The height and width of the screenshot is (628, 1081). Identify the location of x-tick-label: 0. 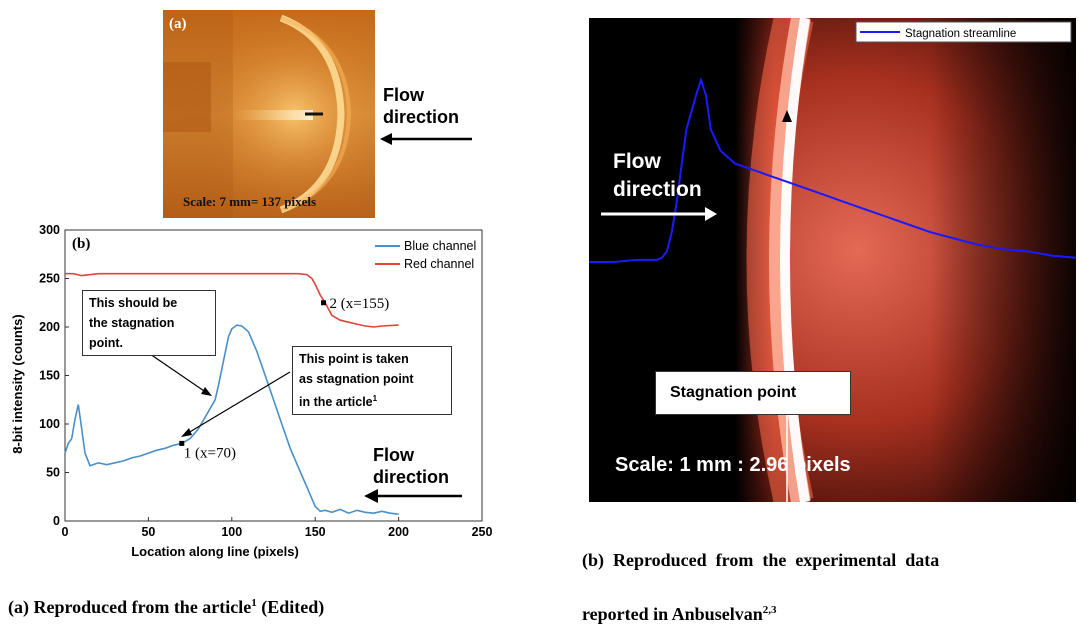
(65, 532).